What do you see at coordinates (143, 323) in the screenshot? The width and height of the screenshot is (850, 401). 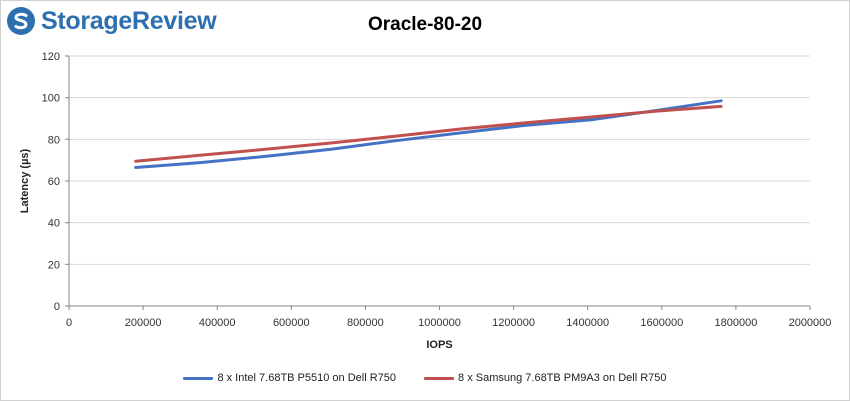 I see `x-tick-label: 200000` at bounding box center [143, 323].